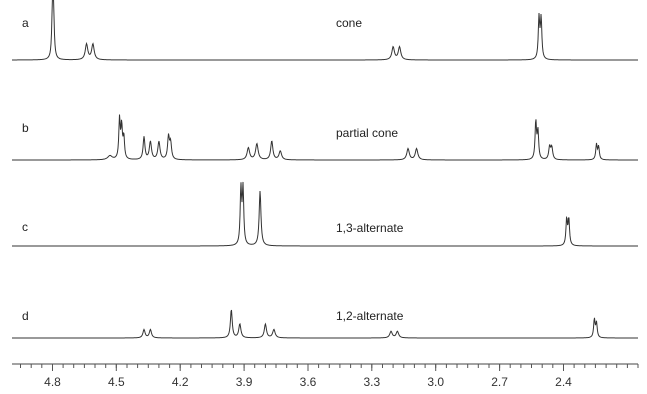  What do you see at coordinates (25, 23) in the screenshot?
I see `trace-letter-a: a` at bounding box center [25, 23].